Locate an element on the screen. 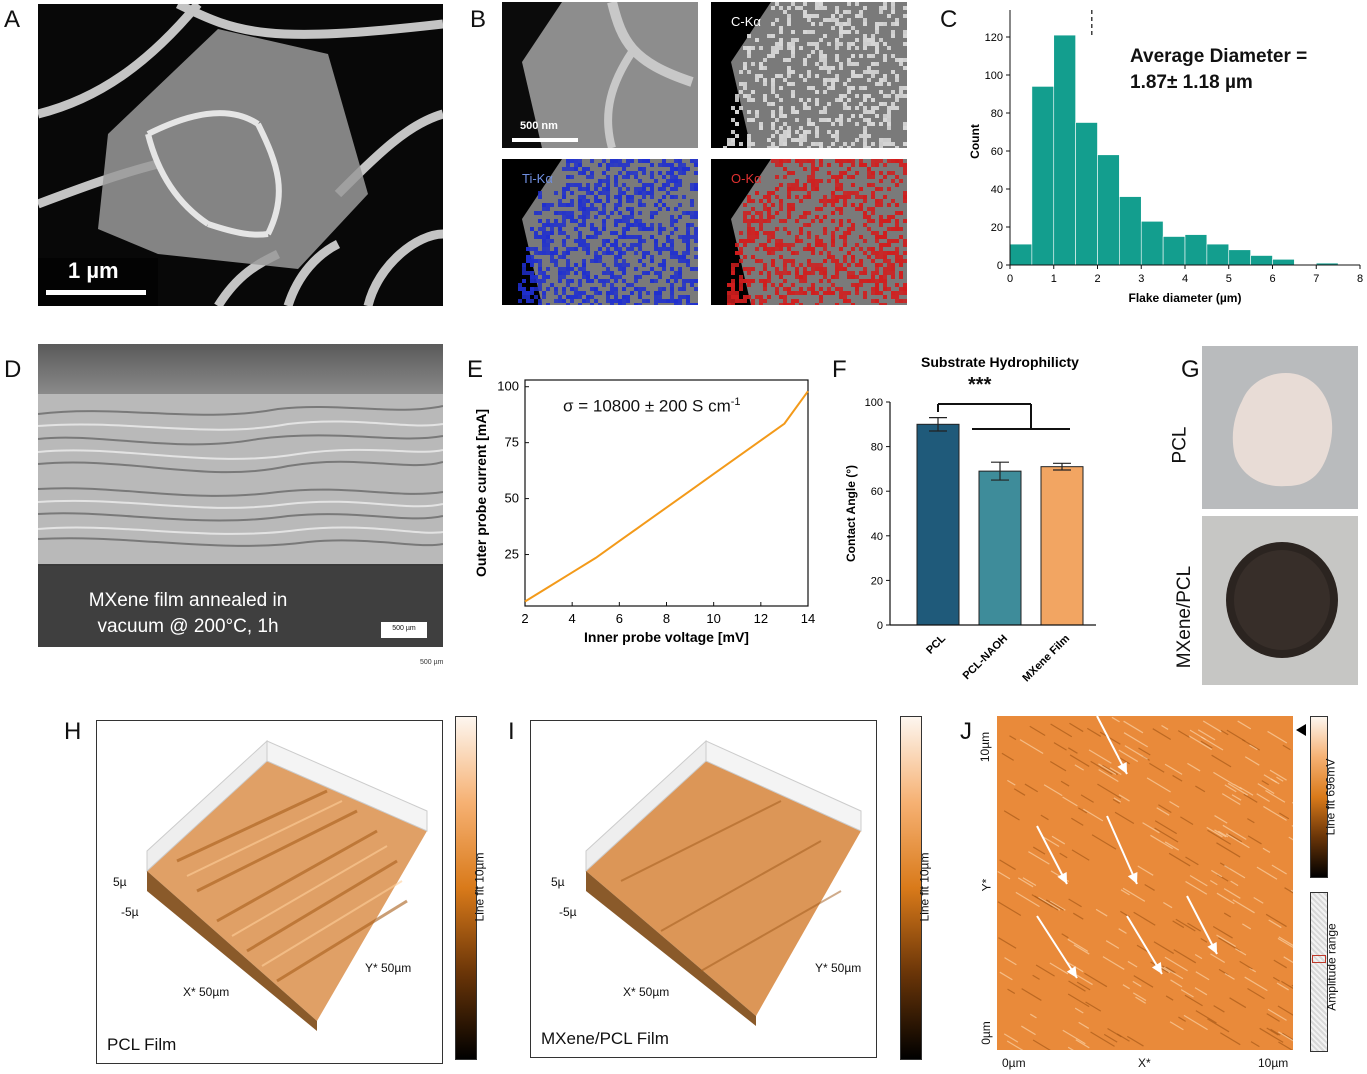 The height and width of the screenshot is (1074, 1367). x-tick-label: 3 is located at coordinates (1141, 279).